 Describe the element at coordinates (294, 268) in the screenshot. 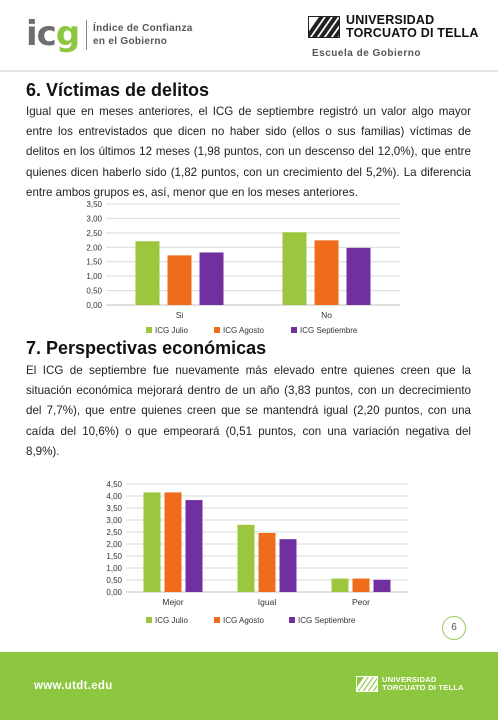

I see `bar-no-icg-julio` at that location.